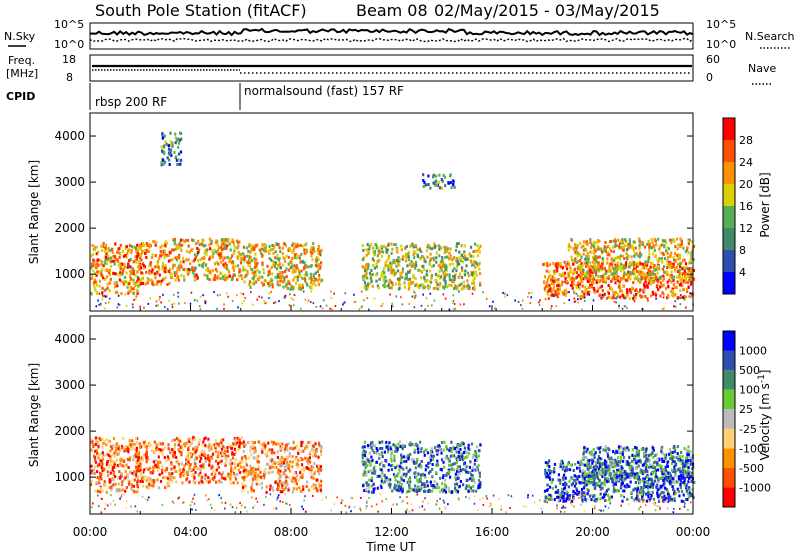 This screenshot has height=554, width=800. Describe the element at coordinates (729, 129) in the screenshot. I see `colorbar-segment` at that location.